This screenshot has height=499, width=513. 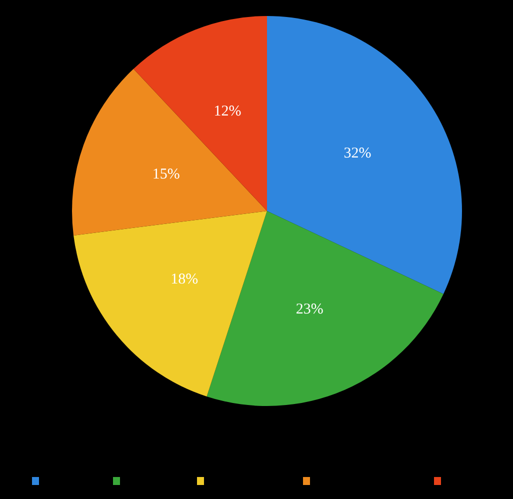 I want to click on data-label: 12%, so click(x=228, y=111).